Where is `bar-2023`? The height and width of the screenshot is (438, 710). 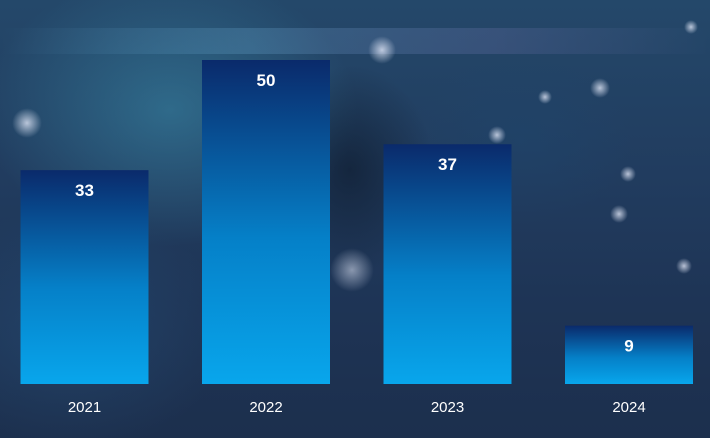
bar-2023 is located at coordinates (447, 264).